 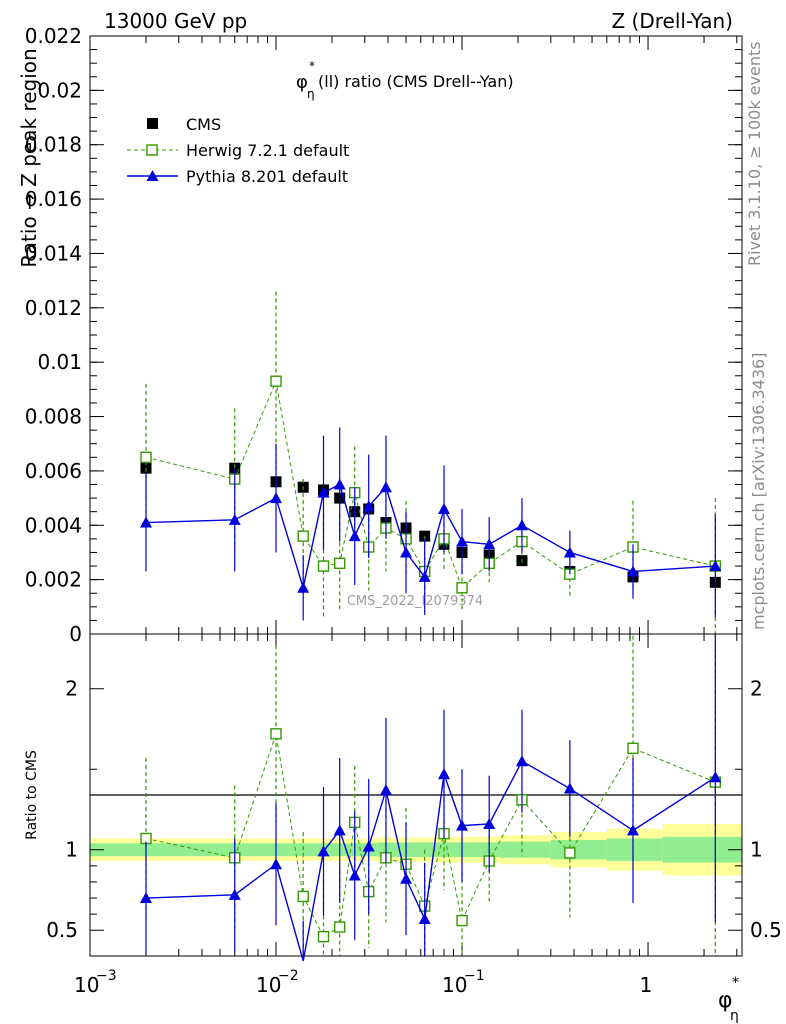 What do you see at coordinates (71, 850) in the screenshot?
I see `y-tick-label: 1` at bounding box center [71, 850].